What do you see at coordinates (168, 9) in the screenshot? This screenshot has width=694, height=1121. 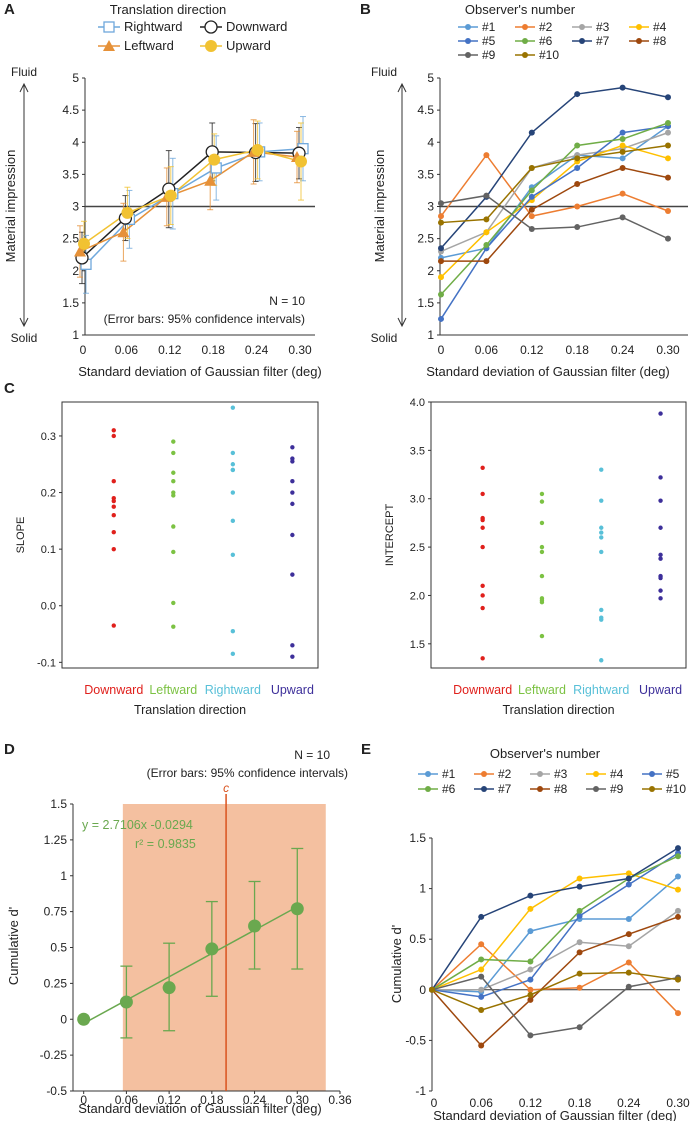 I see `panel-a-legend-title: Translation direction` at bounding box center [168, 9].